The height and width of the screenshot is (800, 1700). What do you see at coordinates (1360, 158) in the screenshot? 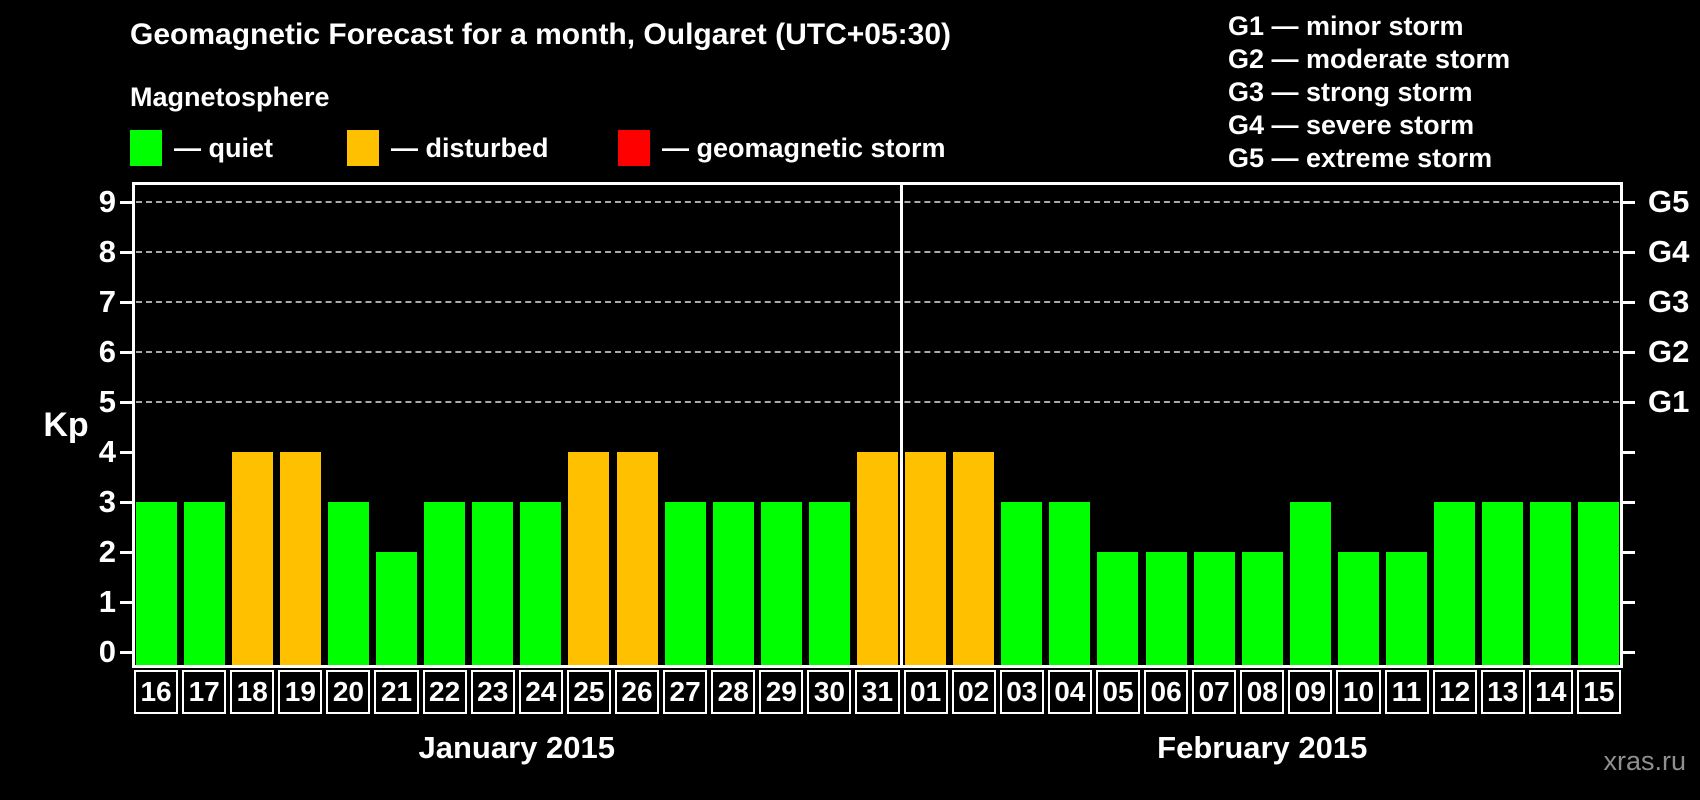
I see `storm-scale-g5: G5 — extreme storm` at bounding box center [1360, 158].